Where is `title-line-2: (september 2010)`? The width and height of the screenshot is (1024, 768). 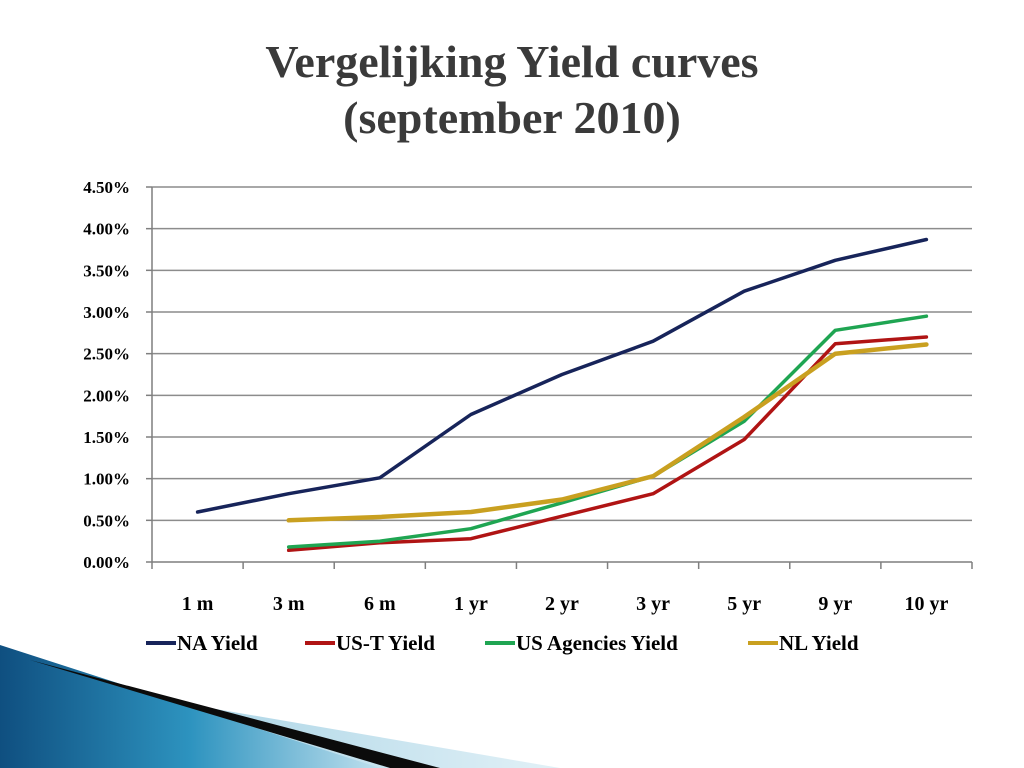 title-line-2: (september 2010) is located at coordinates (512, 117).